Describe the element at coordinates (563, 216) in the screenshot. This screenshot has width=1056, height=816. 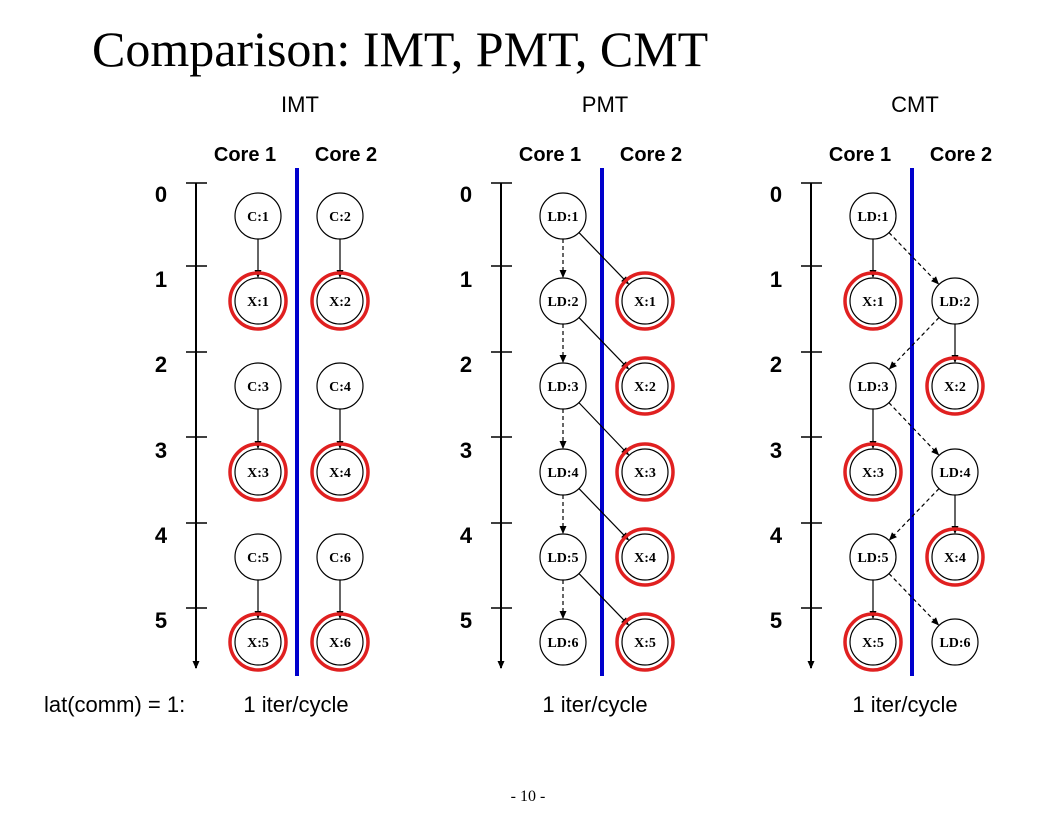
I see `node-ld-1: LD:1` at that location.